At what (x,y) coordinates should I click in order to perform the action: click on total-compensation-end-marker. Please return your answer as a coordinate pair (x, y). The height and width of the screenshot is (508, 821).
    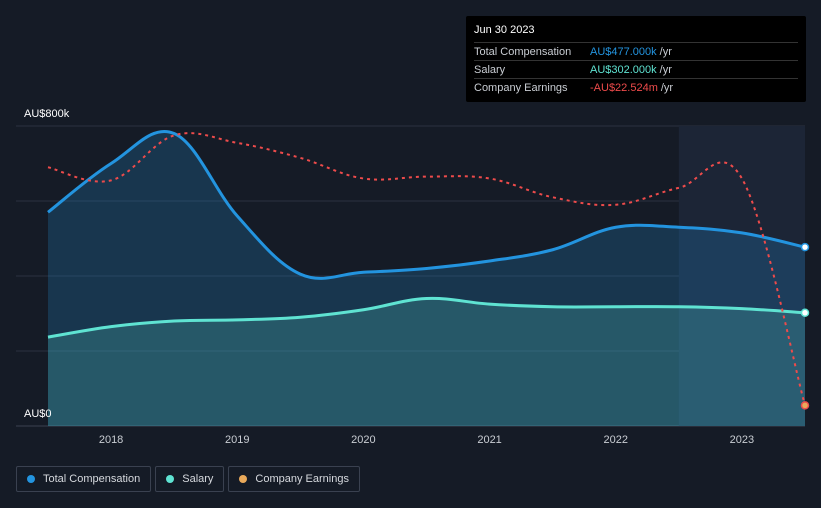
    Looking at the image, I should click on (805, 247).